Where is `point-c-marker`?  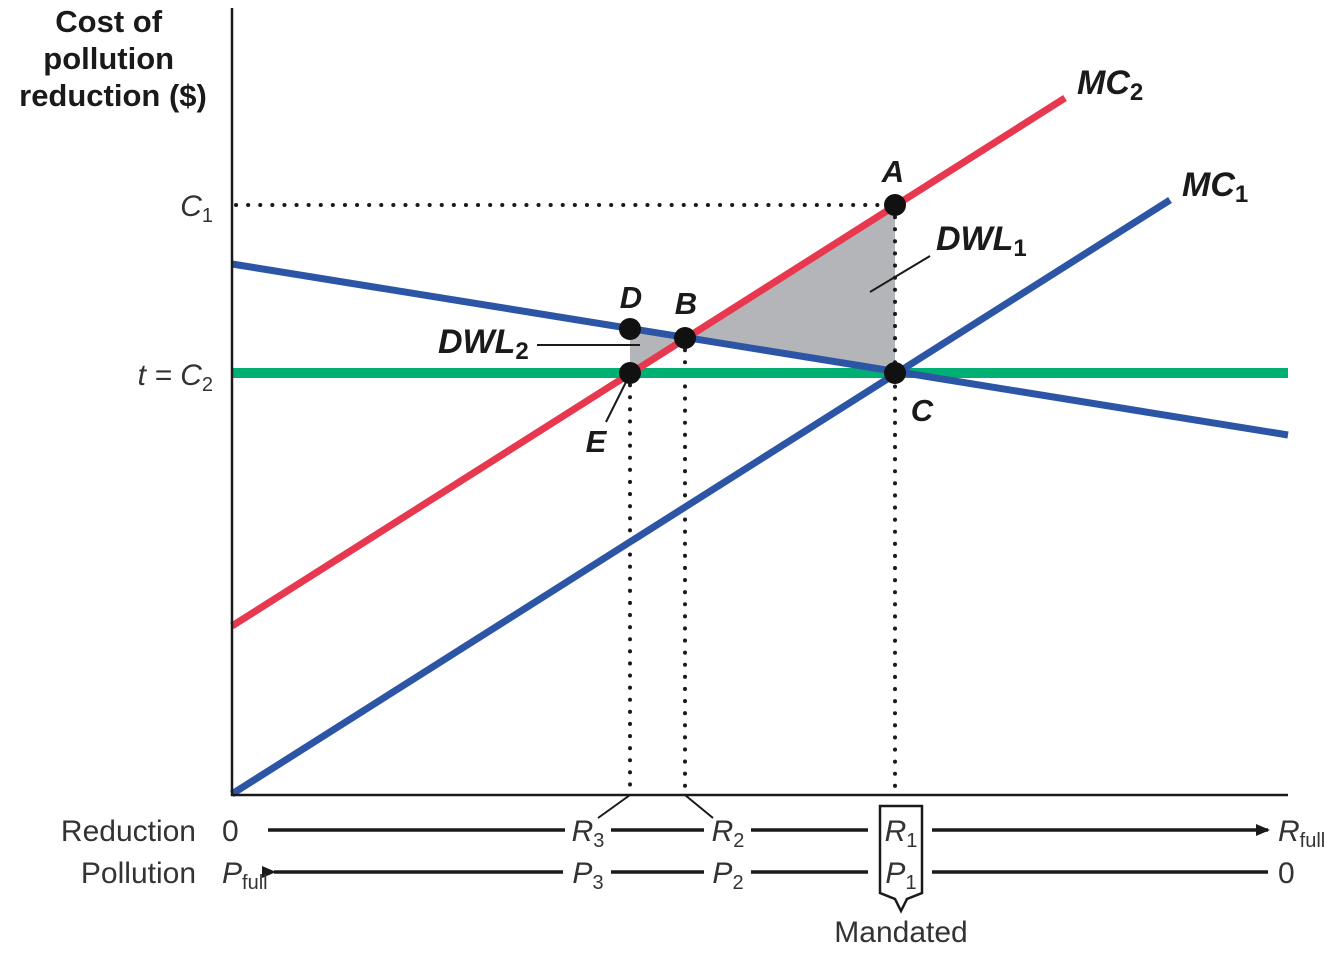 point-c-marker is located at coordinates (895, 373).